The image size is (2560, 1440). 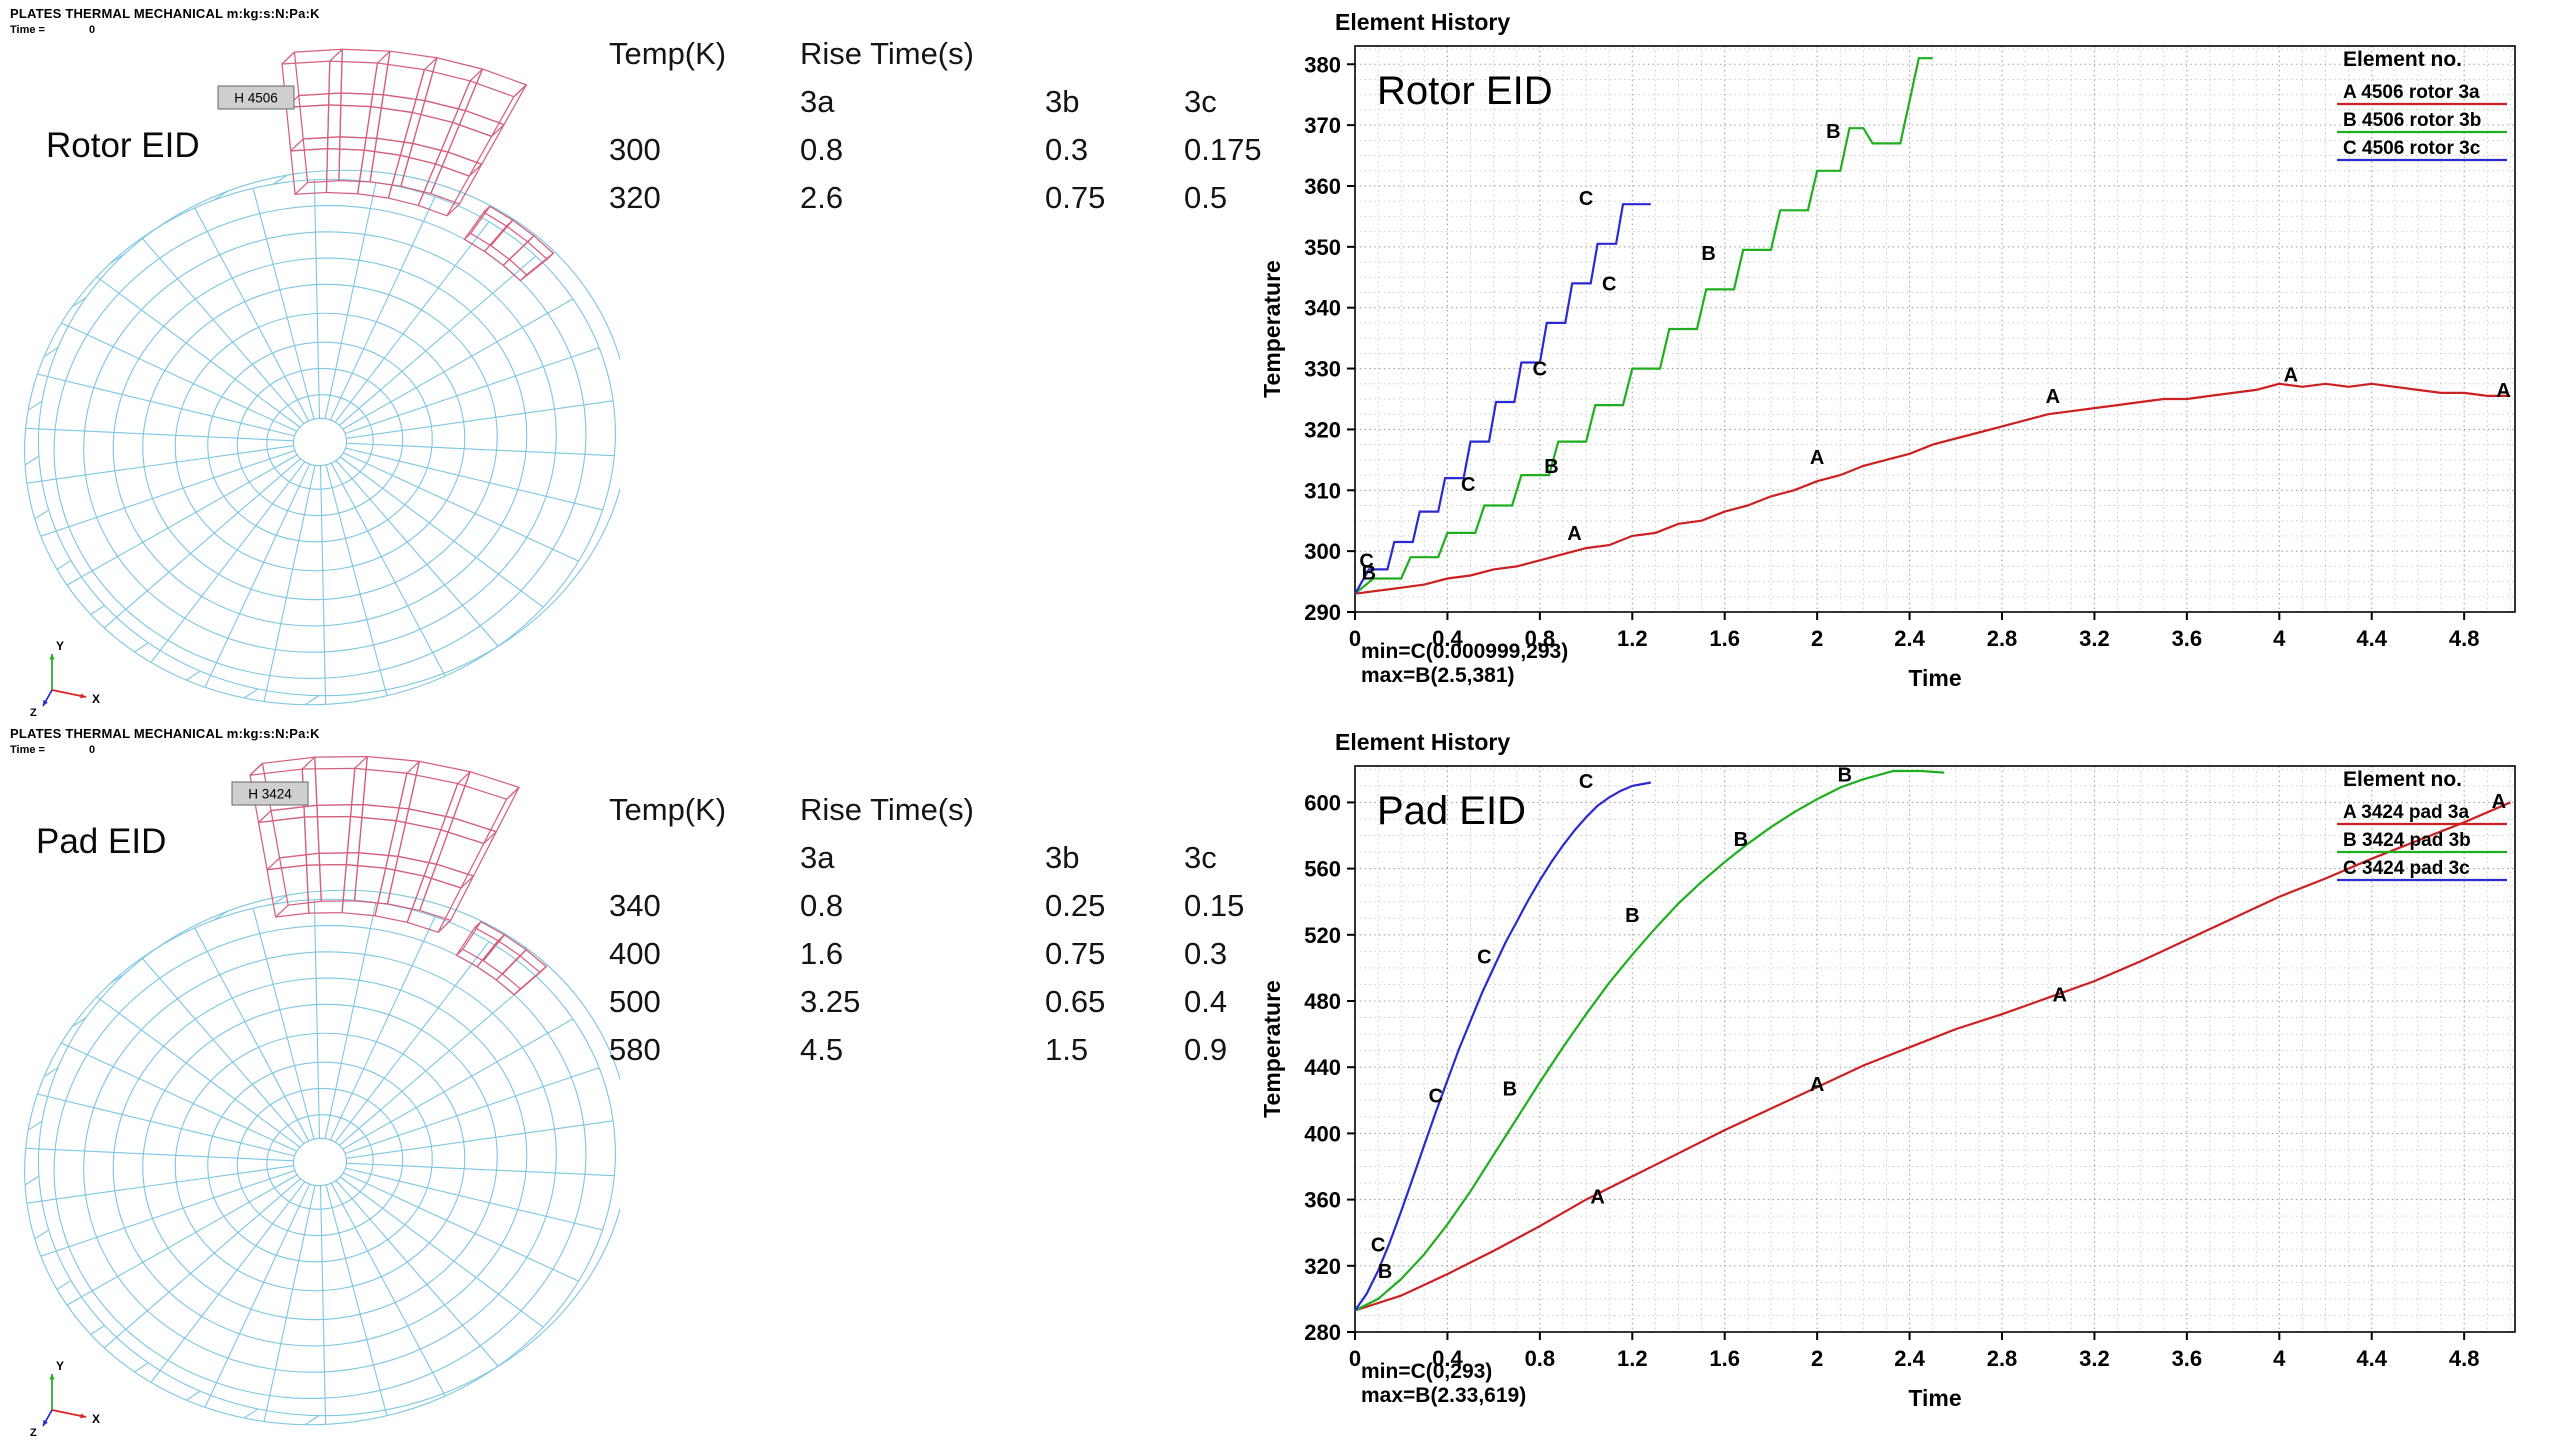 I want to click on rise-time-value: 3.25, so click(x=830, y=1001).